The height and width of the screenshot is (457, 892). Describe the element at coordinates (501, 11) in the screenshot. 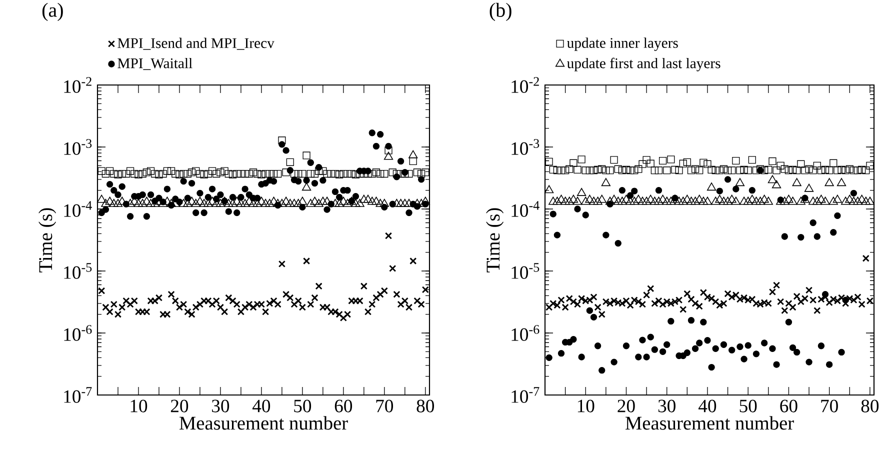

I see `chart-title: (b)` at that location.